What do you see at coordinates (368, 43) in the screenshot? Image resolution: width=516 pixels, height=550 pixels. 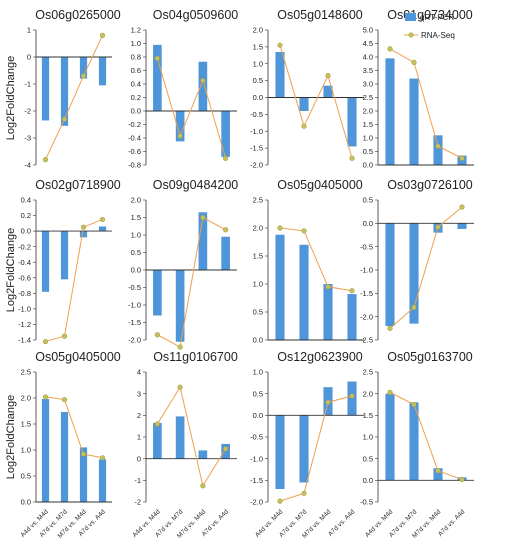 I see `y-tick-label: 4.5` at bounding box center [368, 43].